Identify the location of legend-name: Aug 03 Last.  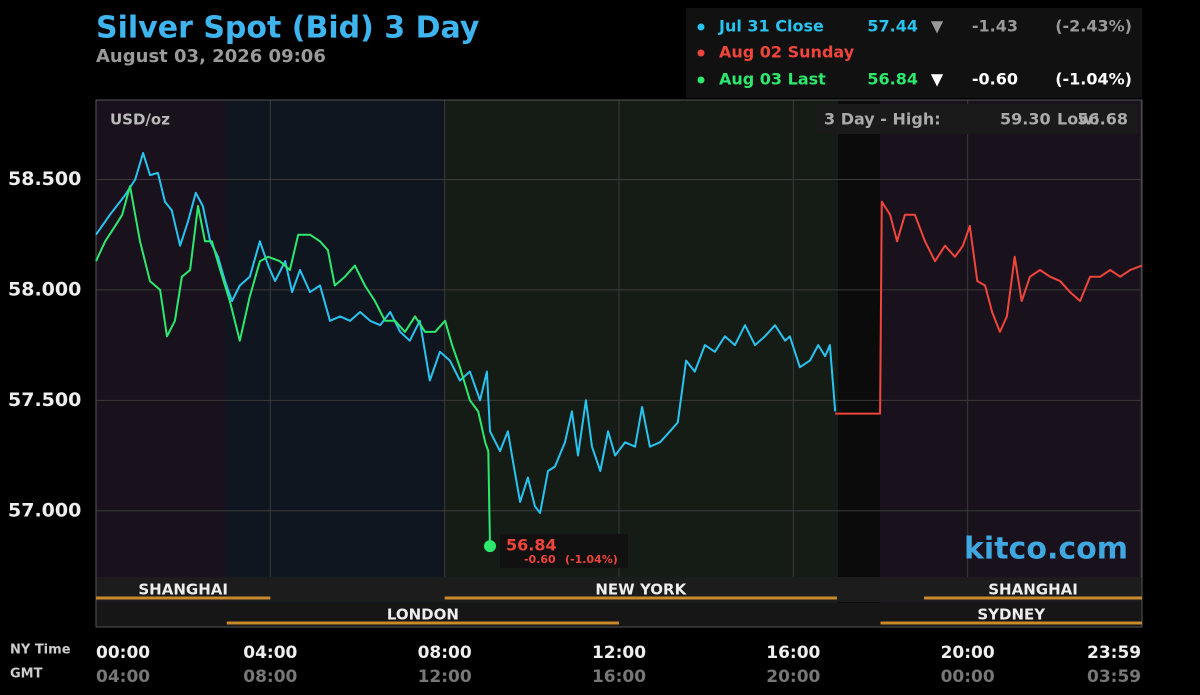
(772, 79).